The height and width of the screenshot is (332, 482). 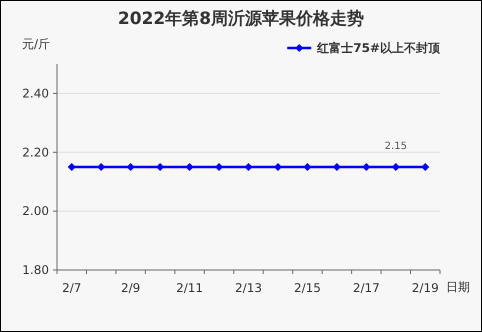 I want to click on y-tick-label: 2.00, so click(x=35, y=211).